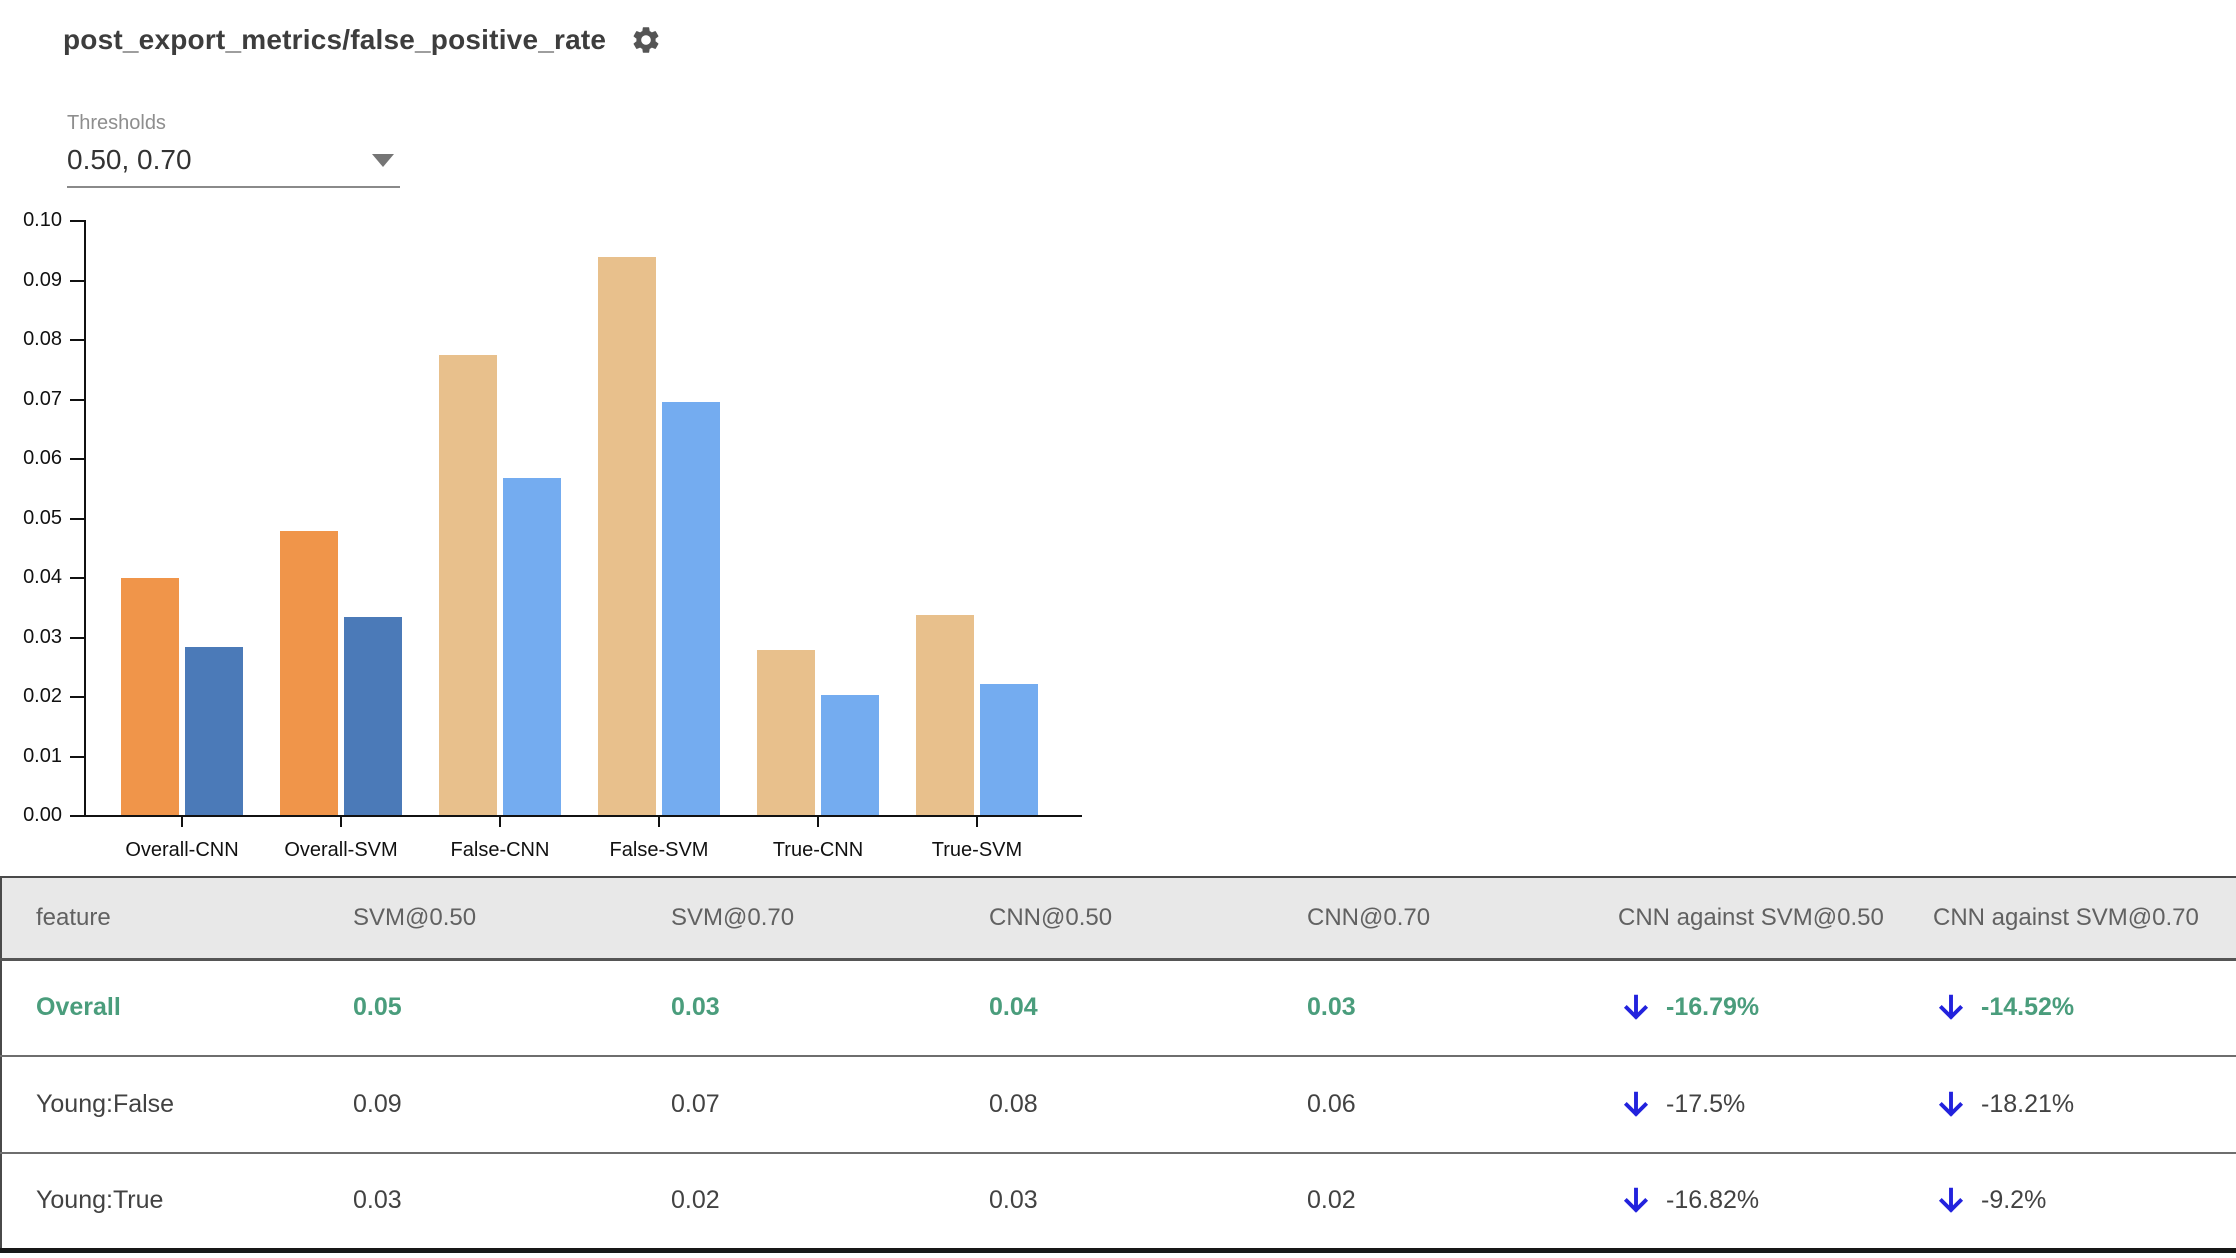  I want to click on table-row-overall: Overall 0.05 0.03 0.04 0.03 -16.79% -14.52%, so click(1118, 1007).